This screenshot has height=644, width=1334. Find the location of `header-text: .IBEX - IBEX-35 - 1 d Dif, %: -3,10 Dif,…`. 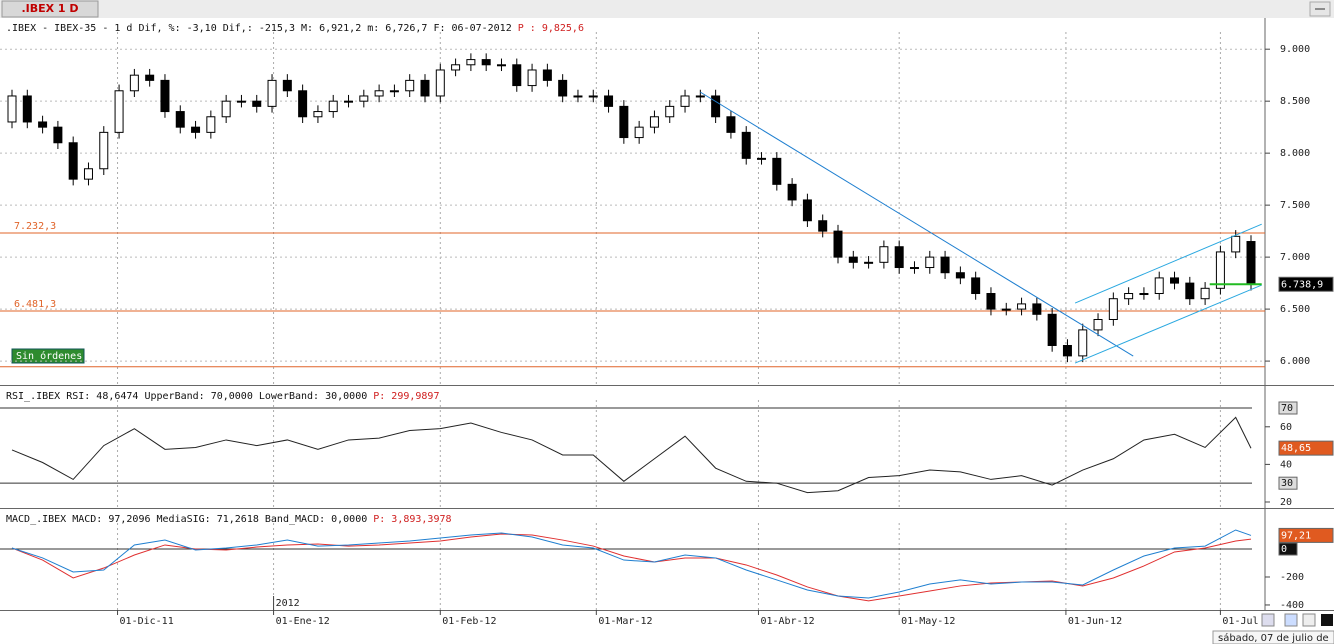

header-text: .IBEX - IBEX-35 - 1 d Dif, %: -3,10 Dif,… is located at coordinates (259, 28).